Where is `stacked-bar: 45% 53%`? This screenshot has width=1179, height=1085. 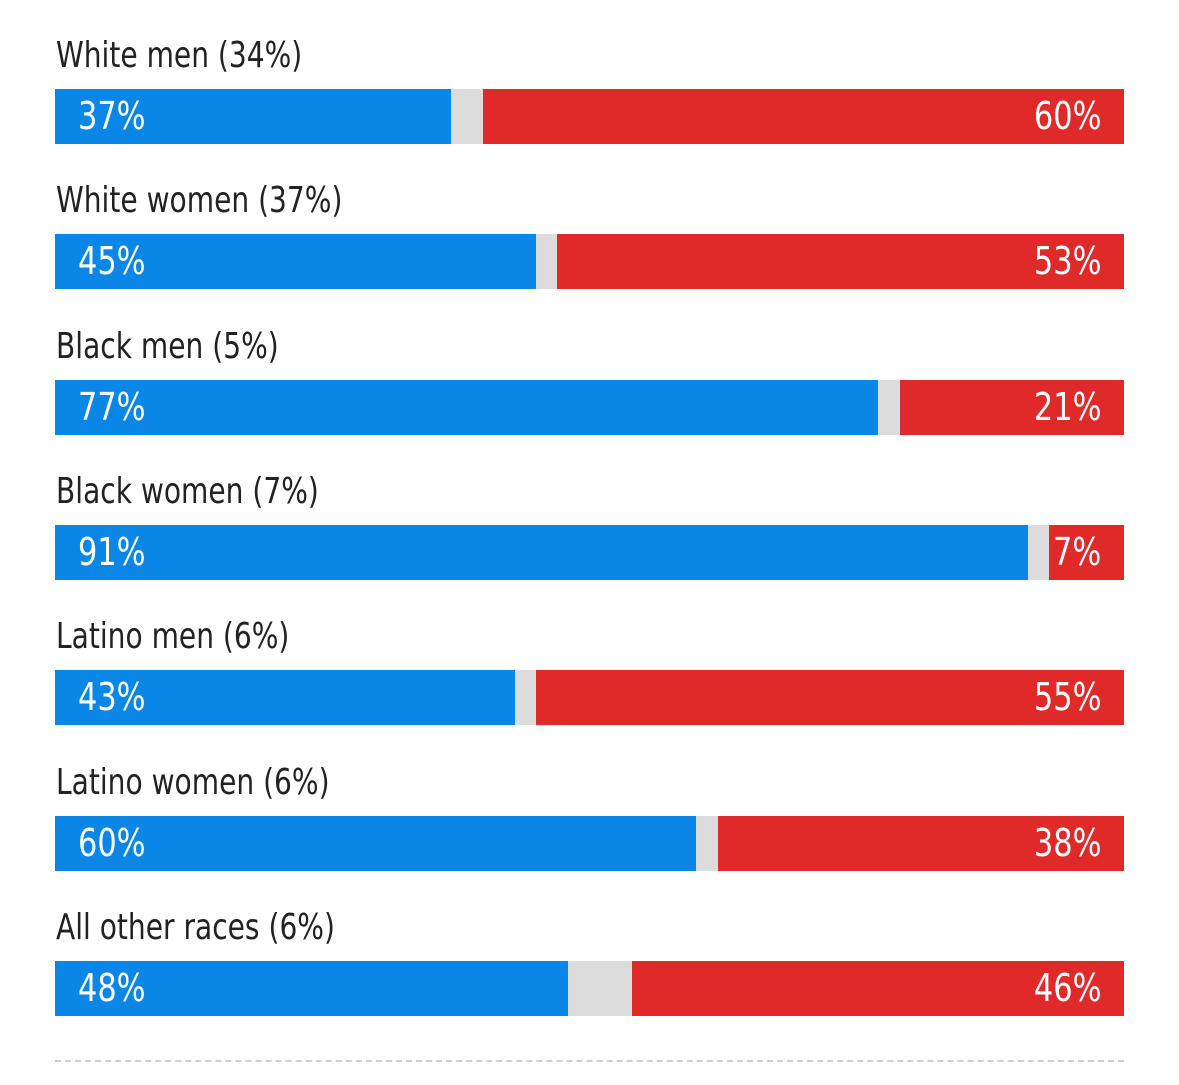 stacked-bar: 45% 53% is located at coordinates (589, 261).